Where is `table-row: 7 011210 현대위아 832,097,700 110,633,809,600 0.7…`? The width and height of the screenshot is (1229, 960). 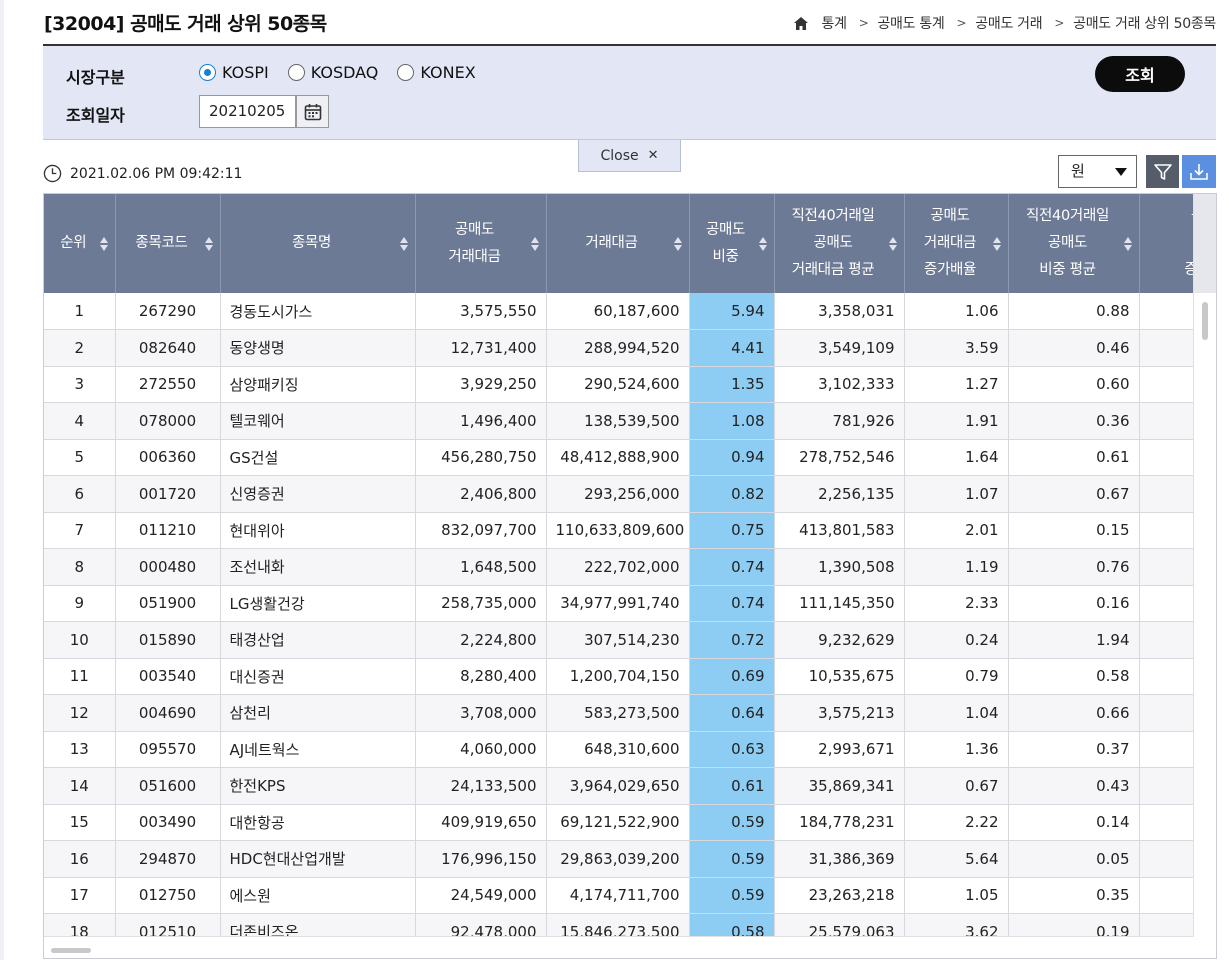
table-row: 7 011210 현대위아 832,097,700 110,633,809,600 0.7… is located at coordinates (619, 530).